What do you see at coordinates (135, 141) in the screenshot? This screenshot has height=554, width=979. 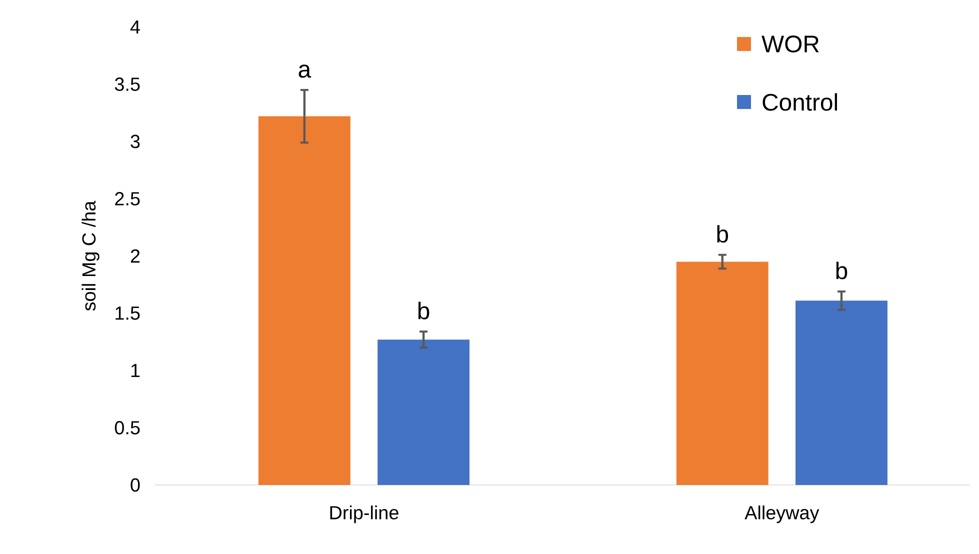 I see `y-tick-label: 3` at bounding box center [135, 141].